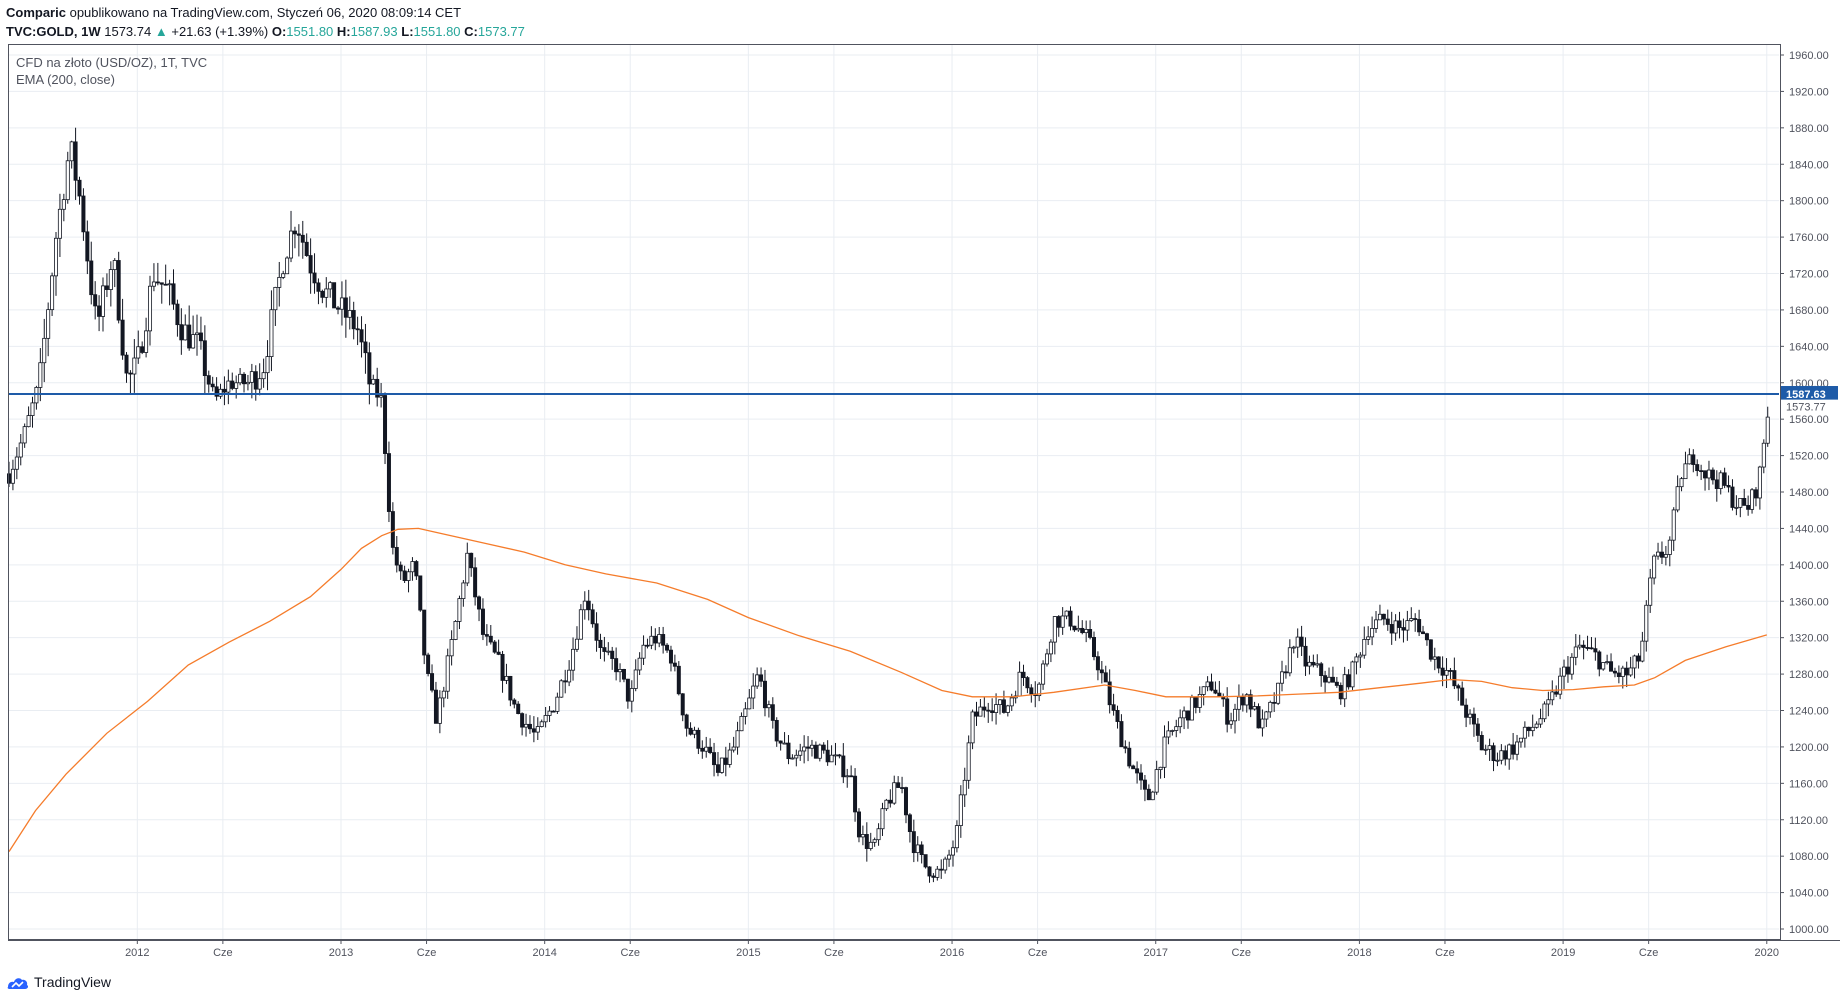 The image size is (1840, 1002). What do you see at coordinates (1809, 406) in the screenshot?
I see `last-price-label-bg` at bounding box center [1809, 406].